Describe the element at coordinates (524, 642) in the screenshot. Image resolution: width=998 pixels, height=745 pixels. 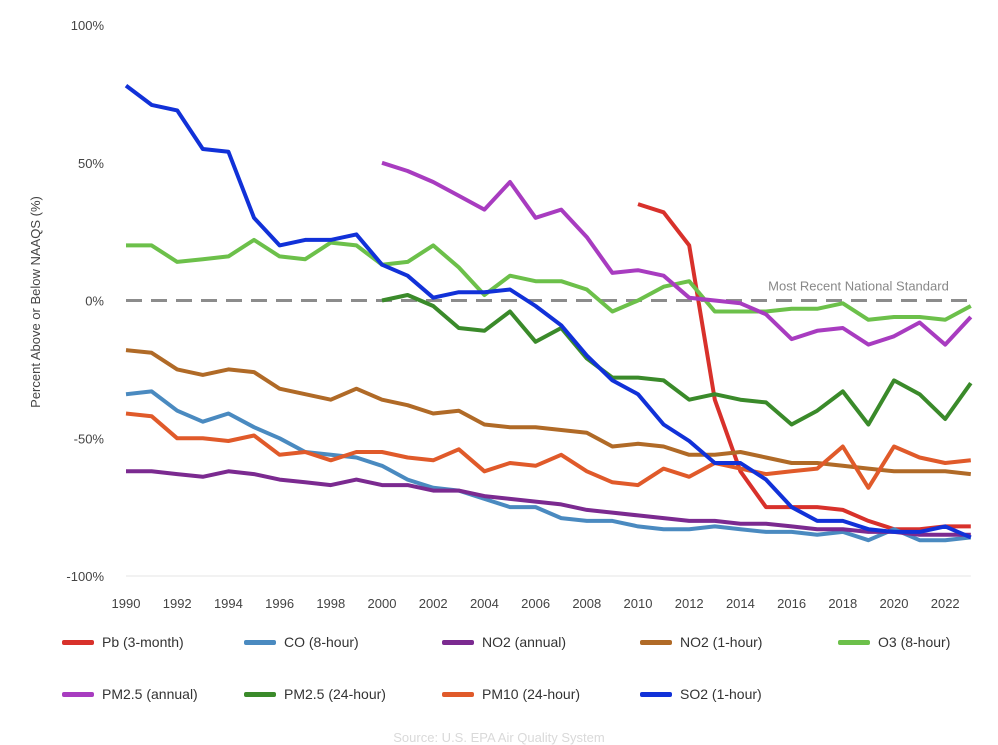
I see `legend-label: NO2 (annual)` at that location.